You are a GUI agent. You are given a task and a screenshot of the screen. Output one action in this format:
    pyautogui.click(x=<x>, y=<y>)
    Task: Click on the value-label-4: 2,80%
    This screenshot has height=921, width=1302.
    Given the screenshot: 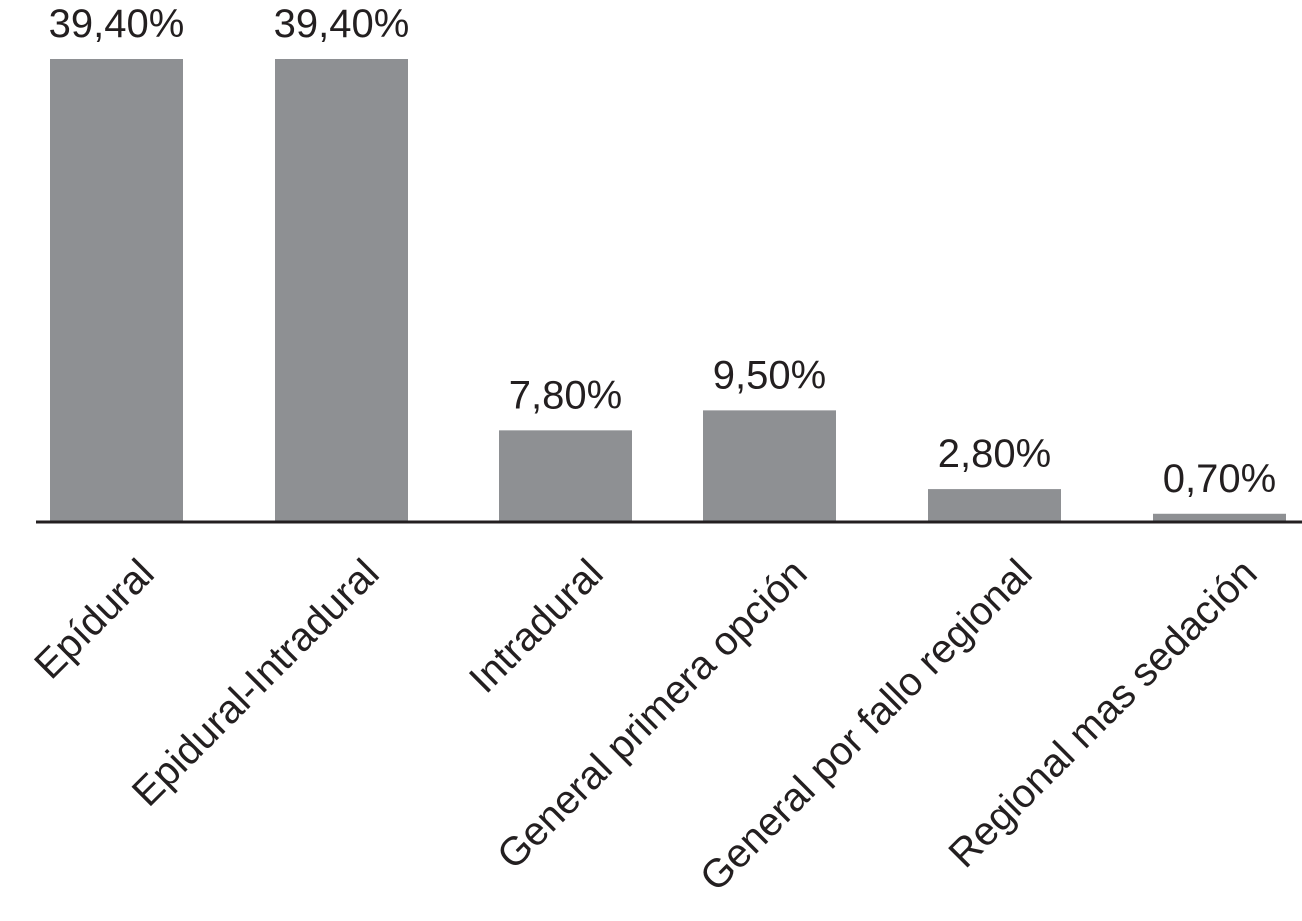 What is the action you would take?
    pyautogui.click(x=994, y=454)
    